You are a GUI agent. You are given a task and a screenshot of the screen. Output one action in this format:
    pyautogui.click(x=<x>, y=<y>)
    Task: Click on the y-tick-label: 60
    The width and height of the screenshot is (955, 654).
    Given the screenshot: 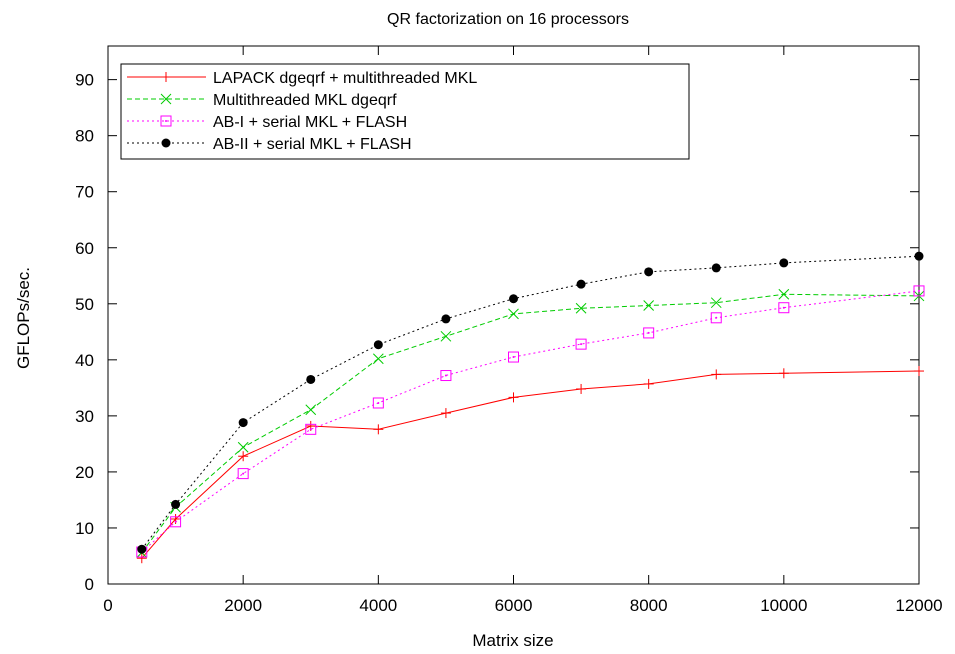 What is the action you would take?
    pyautogui.click(x=84, y=248)
    